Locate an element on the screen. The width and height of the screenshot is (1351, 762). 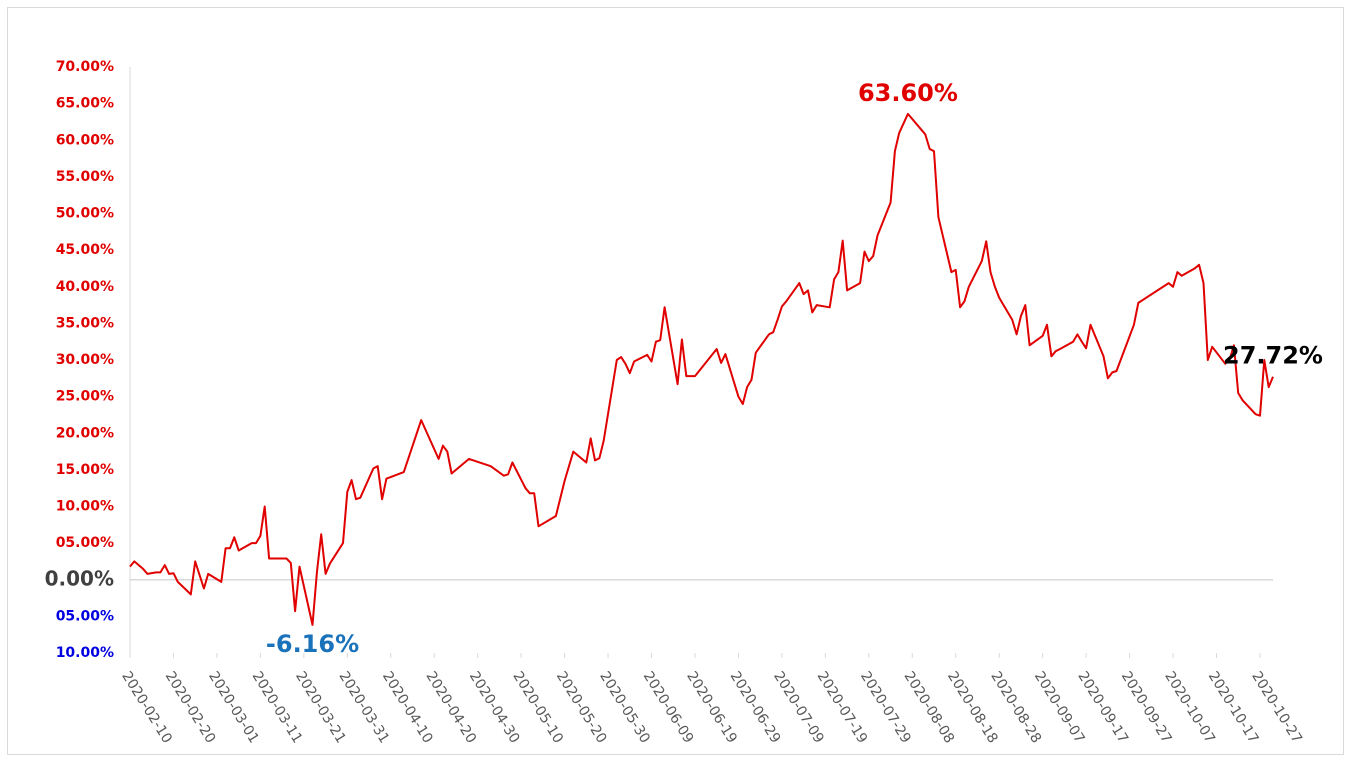
y-tick-label: 25.00% is located at coordinates (85, 397).